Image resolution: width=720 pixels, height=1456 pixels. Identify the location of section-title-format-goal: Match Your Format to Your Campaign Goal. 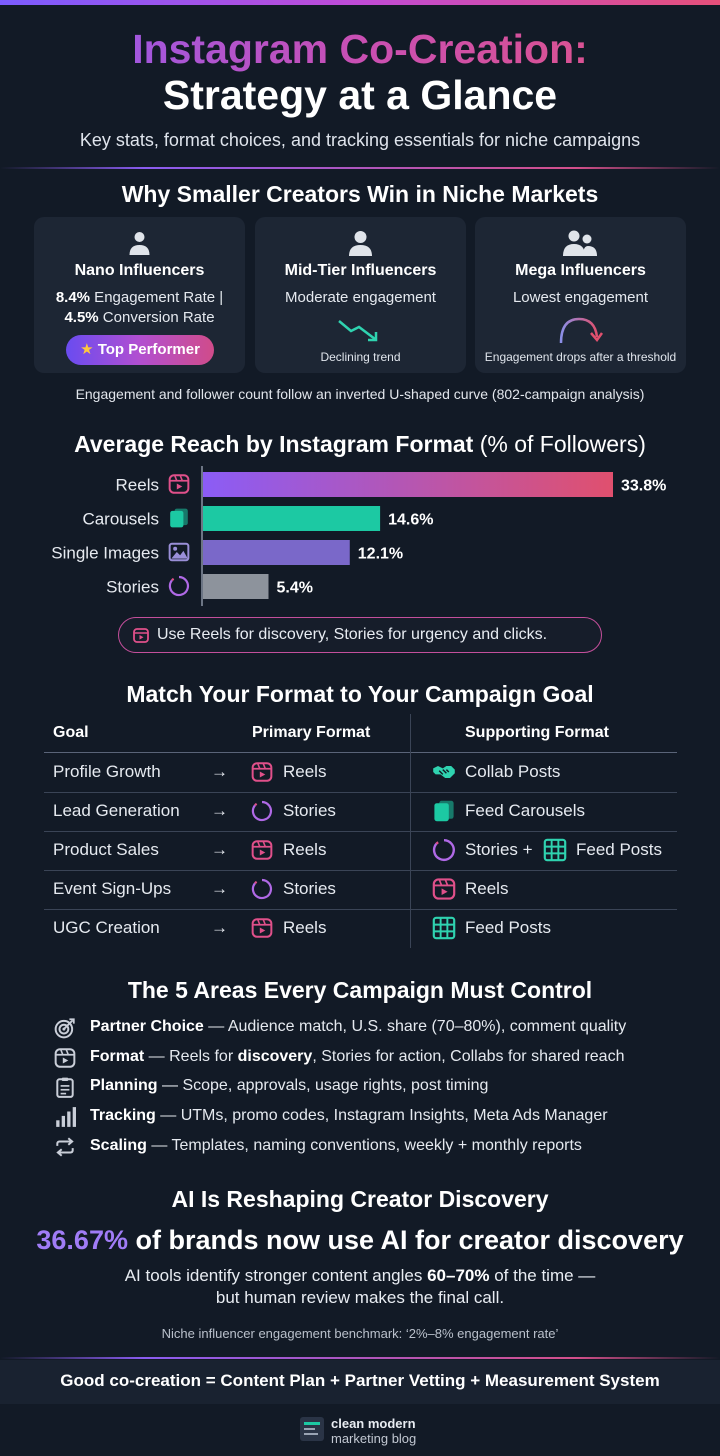
(360, 694).